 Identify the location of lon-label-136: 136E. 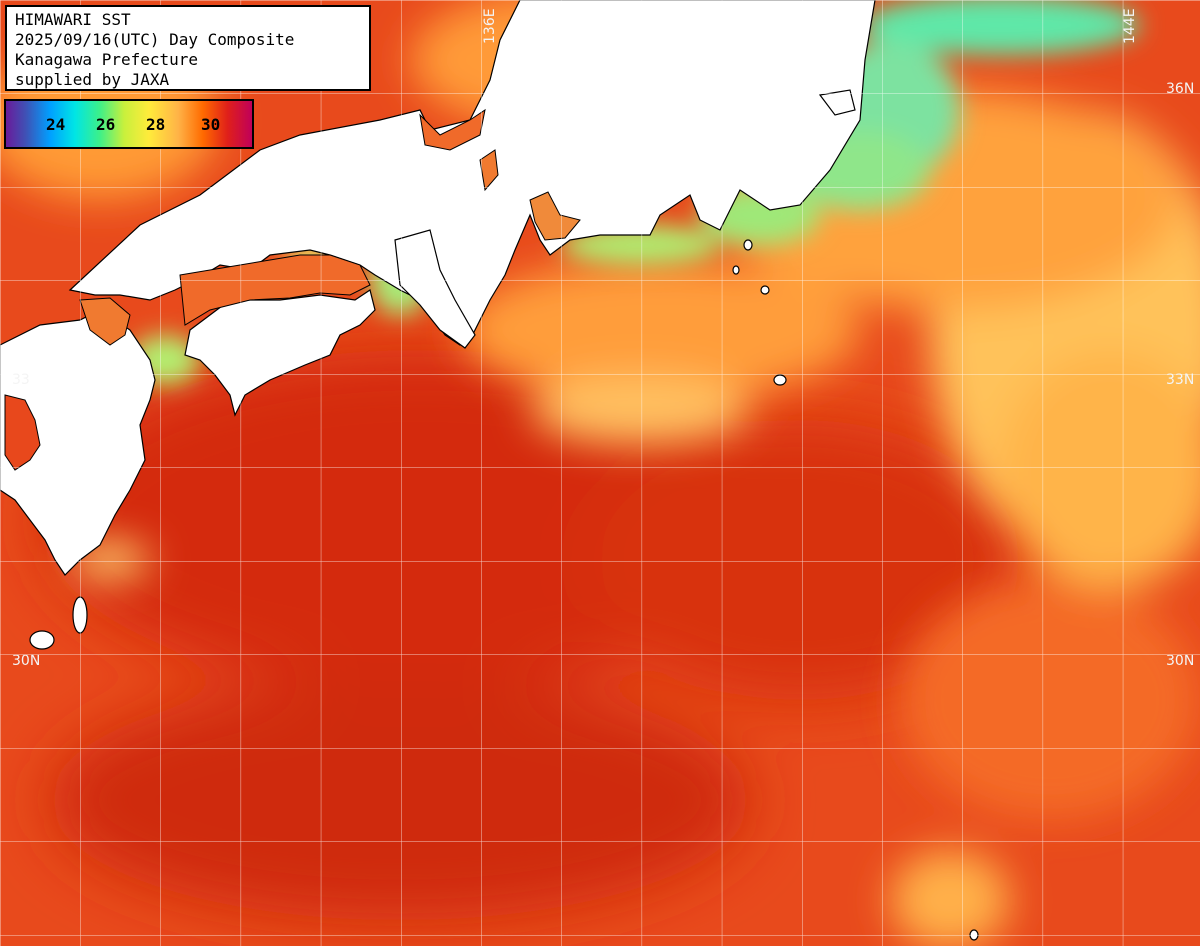
(490, 26).